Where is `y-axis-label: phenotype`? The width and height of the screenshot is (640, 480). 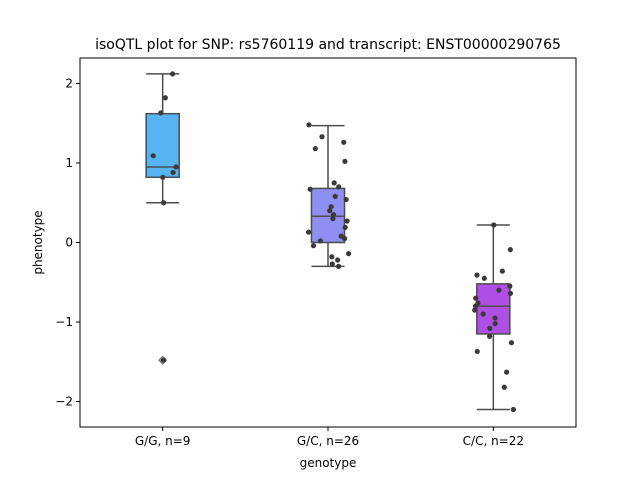
y-axis-label: phenotype is located at coordinates (38, 242).